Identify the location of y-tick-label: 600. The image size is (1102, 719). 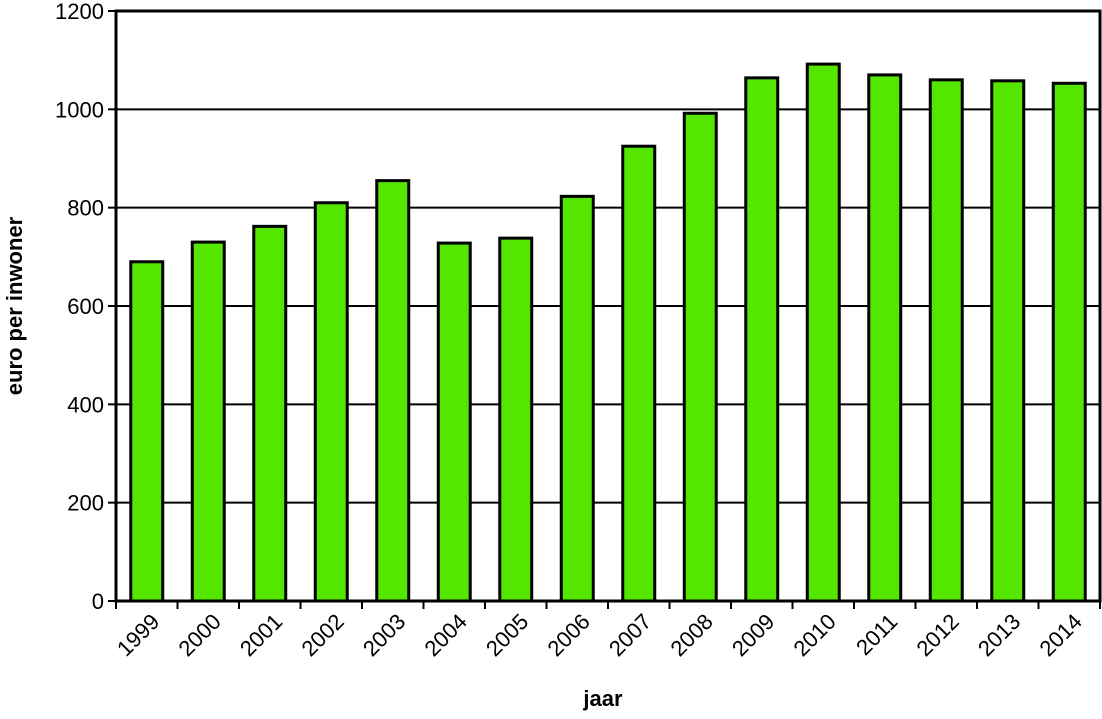
(85, 306).